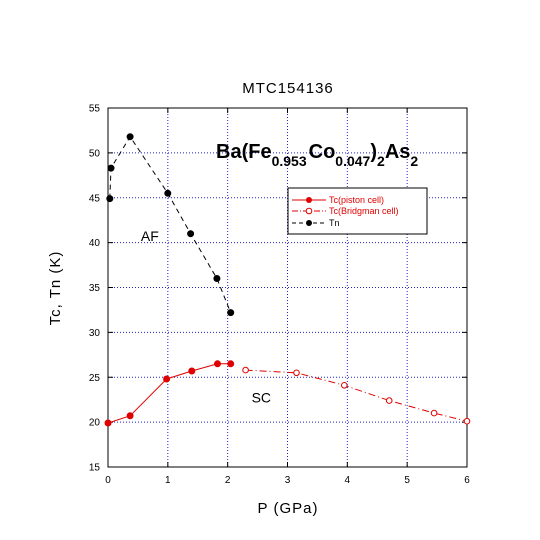 The width and height of the screenshot is (540, 540). What do you see at coordinates (55, 288) in the screenshot?
I see `y-axis-label: Tc, Tn (K)` at bounding box center [55, 288].